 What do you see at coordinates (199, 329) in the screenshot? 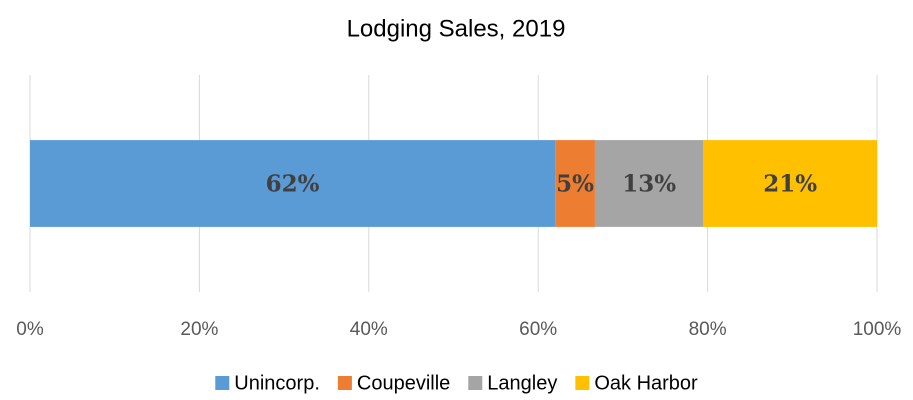
I see `x-tick-label: 20%` at bounding box center [199, 329].